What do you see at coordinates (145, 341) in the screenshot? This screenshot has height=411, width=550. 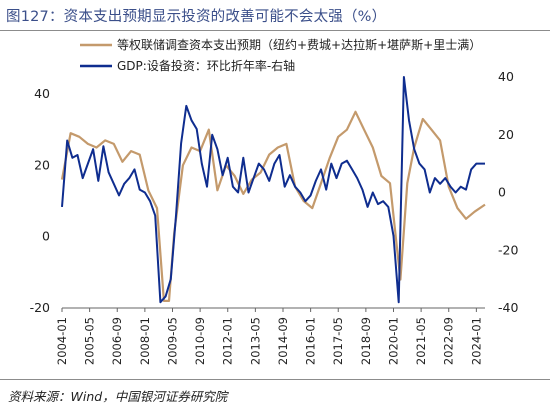 I see `x-tick-label: 2008-01` at bounding box center [145, 341].